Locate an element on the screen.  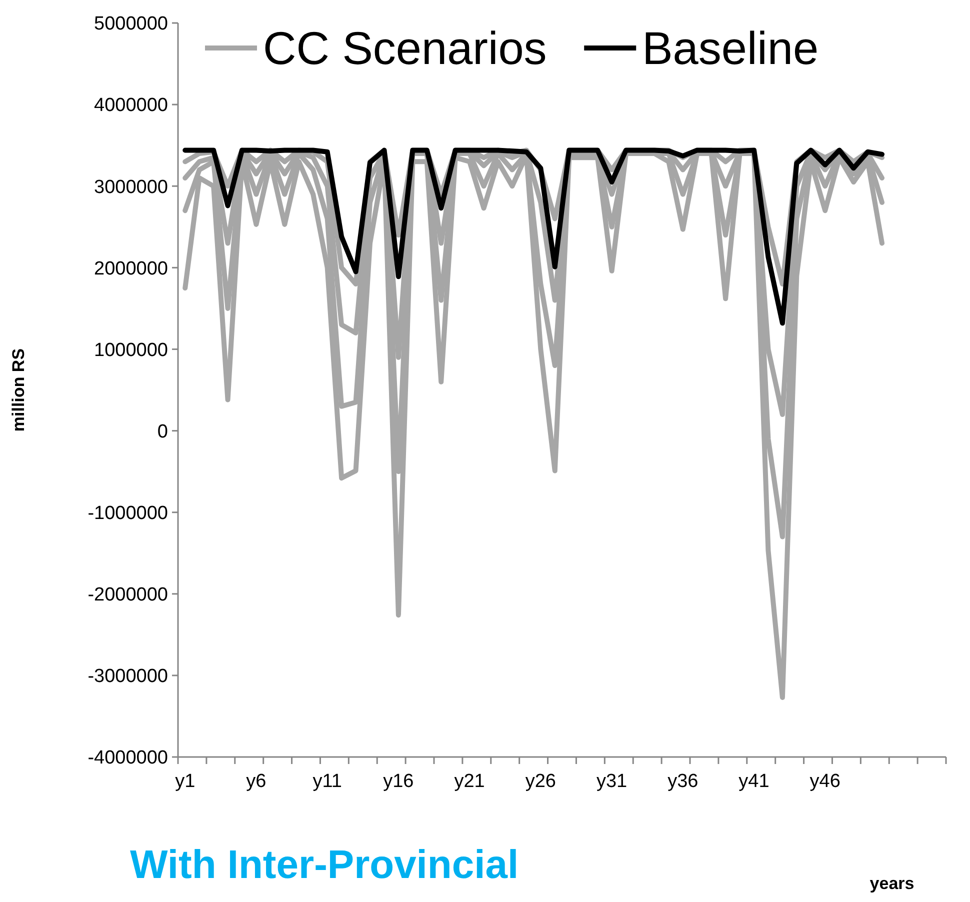
y-axis-title: million RS is located at coordinates (18, 390).